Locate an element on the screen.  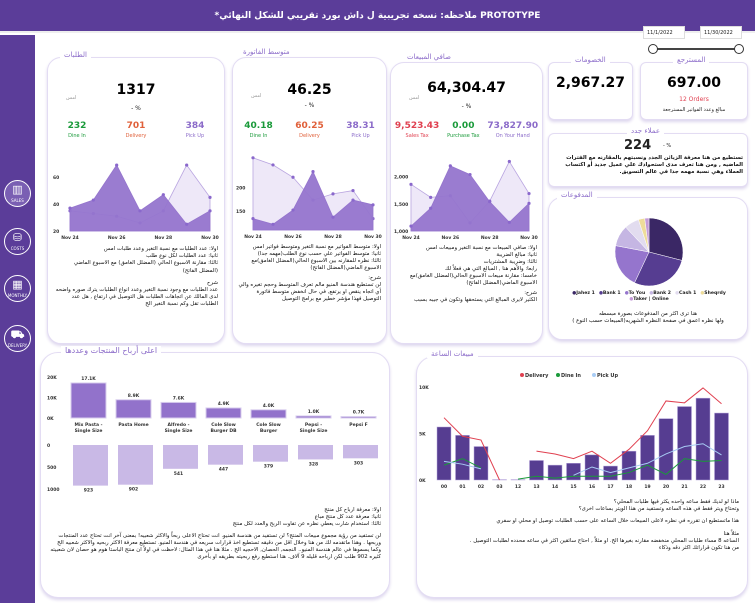
legend-label: Dine In is located at coordinates (571, 376).